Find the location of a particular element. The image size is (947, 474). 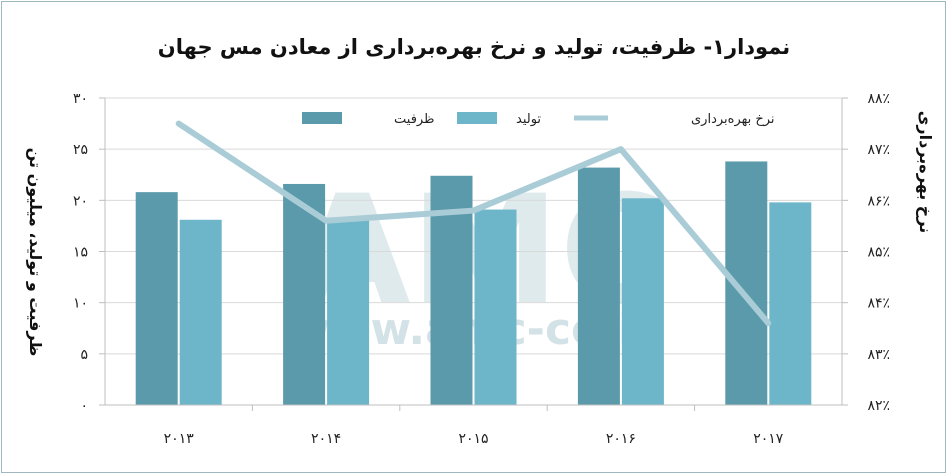

y2-axis-title: نرخ بهره‌برداری is located at coordinates (925, 172).